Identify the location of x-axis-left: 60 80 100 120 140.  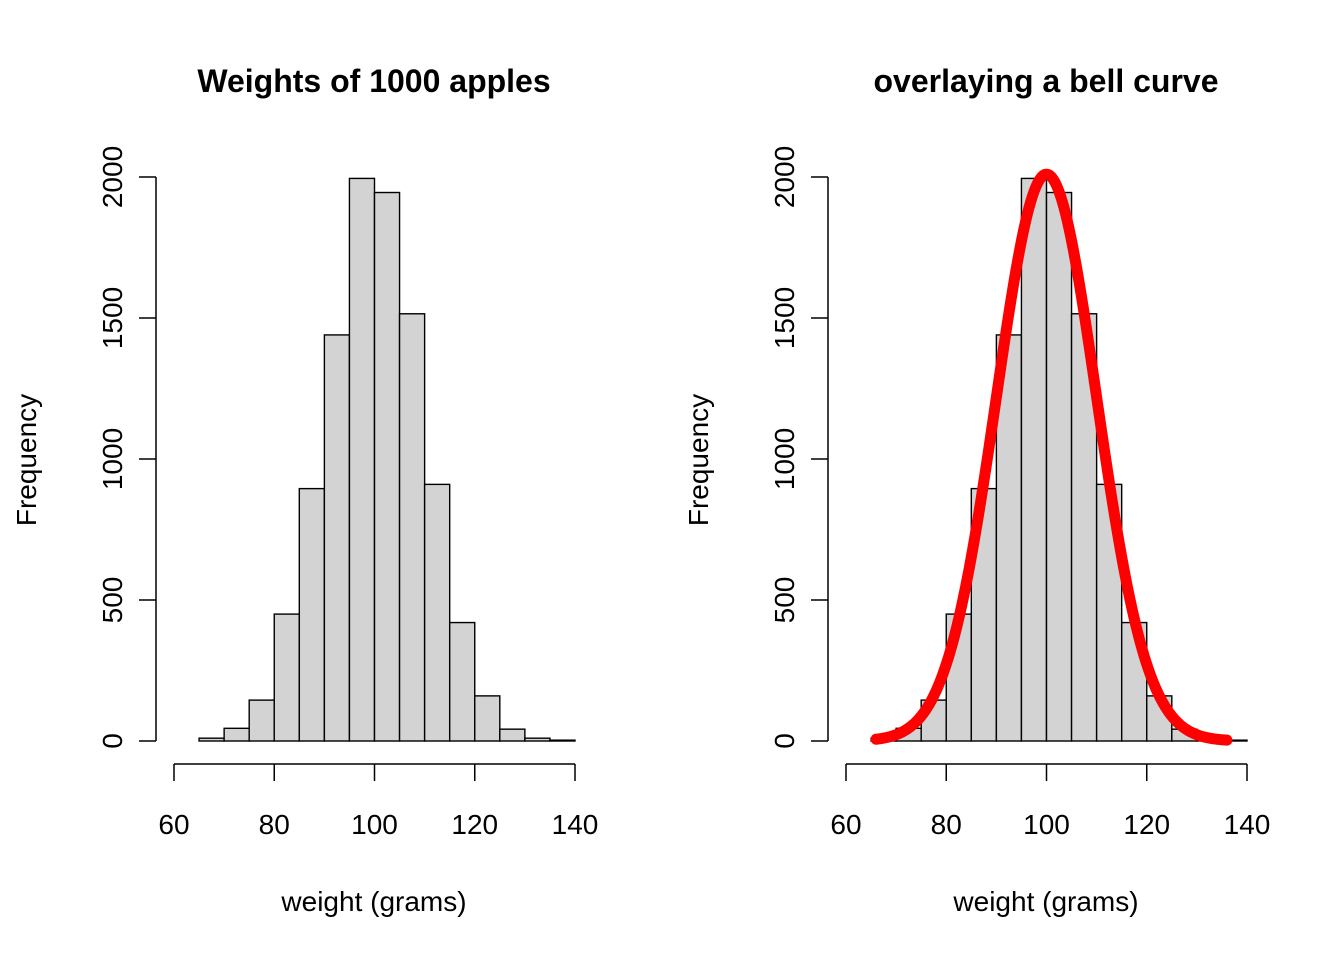
(378, 801).